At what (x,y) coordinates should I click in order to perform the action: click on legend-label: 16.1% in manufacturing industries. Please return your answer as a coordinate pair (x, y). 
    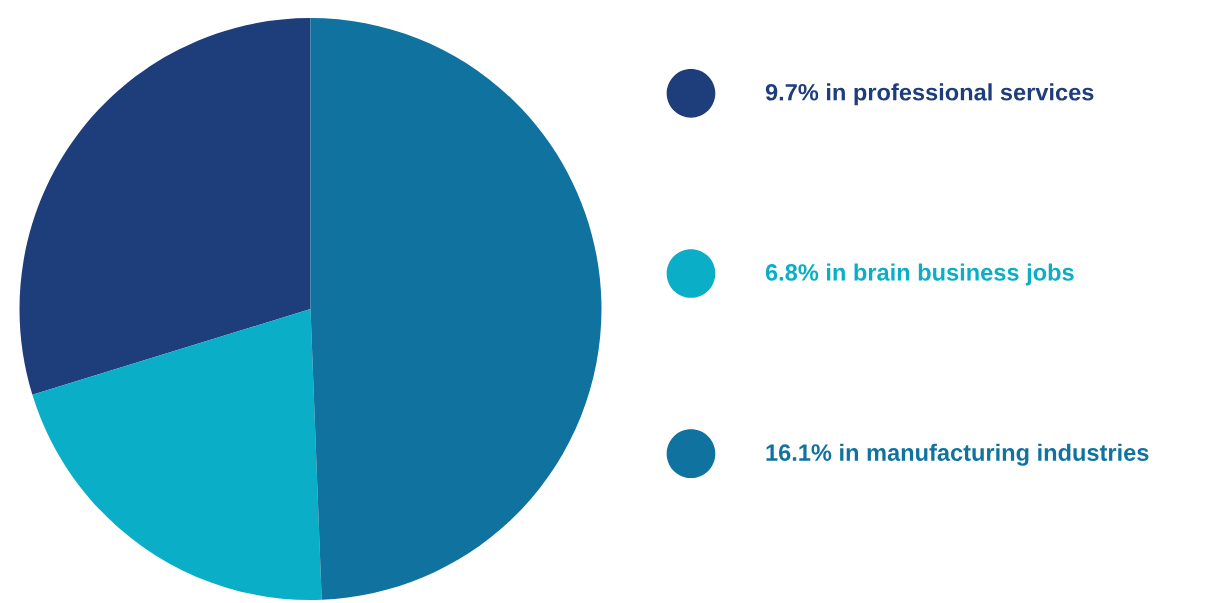
    Looking at the image, I should click on (957, 454).